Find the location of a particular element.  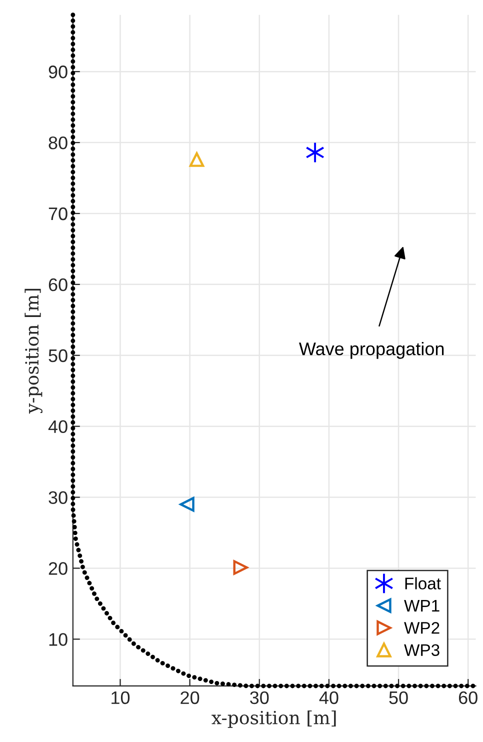

y-axis-title: y-position [m] is located at coordinates (33, 351).